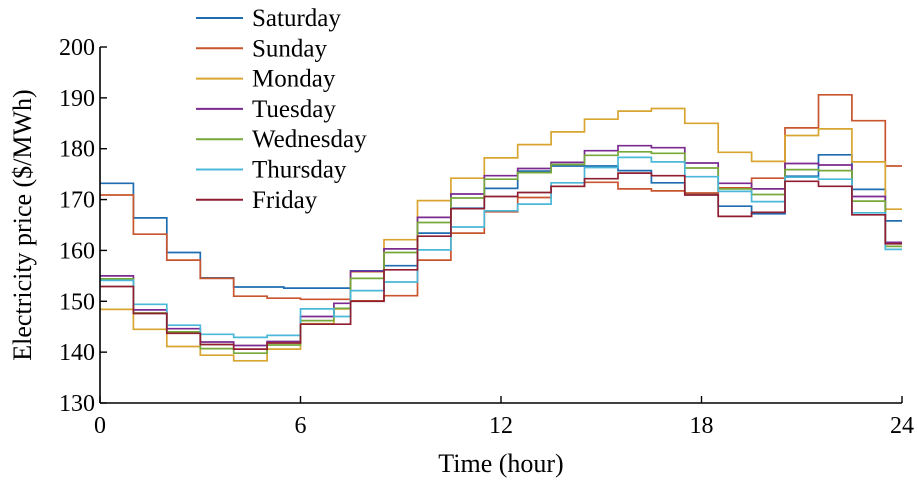  What do you see at coordinates (77, 353) in the screenshot?
I see `y-tick-label: 140` at bounding box center [77, 353].